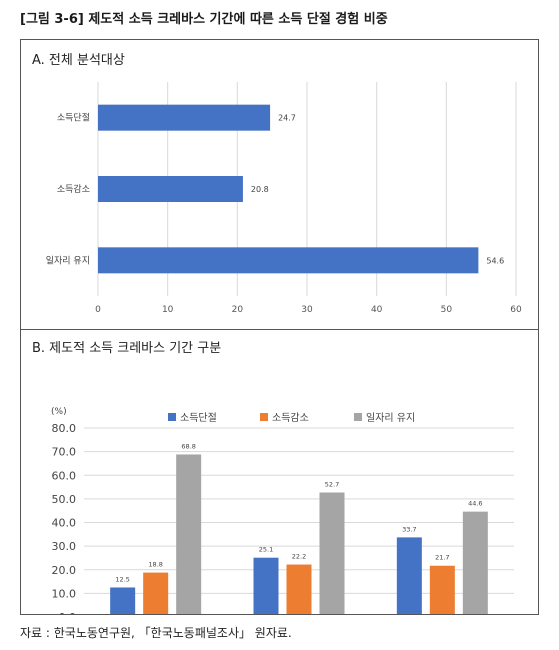 This screenshot has height=650, width=559. Describe the element at coordinates (168, 310) in the screenshot. I see `x-tick-label-1: 10` at that location.